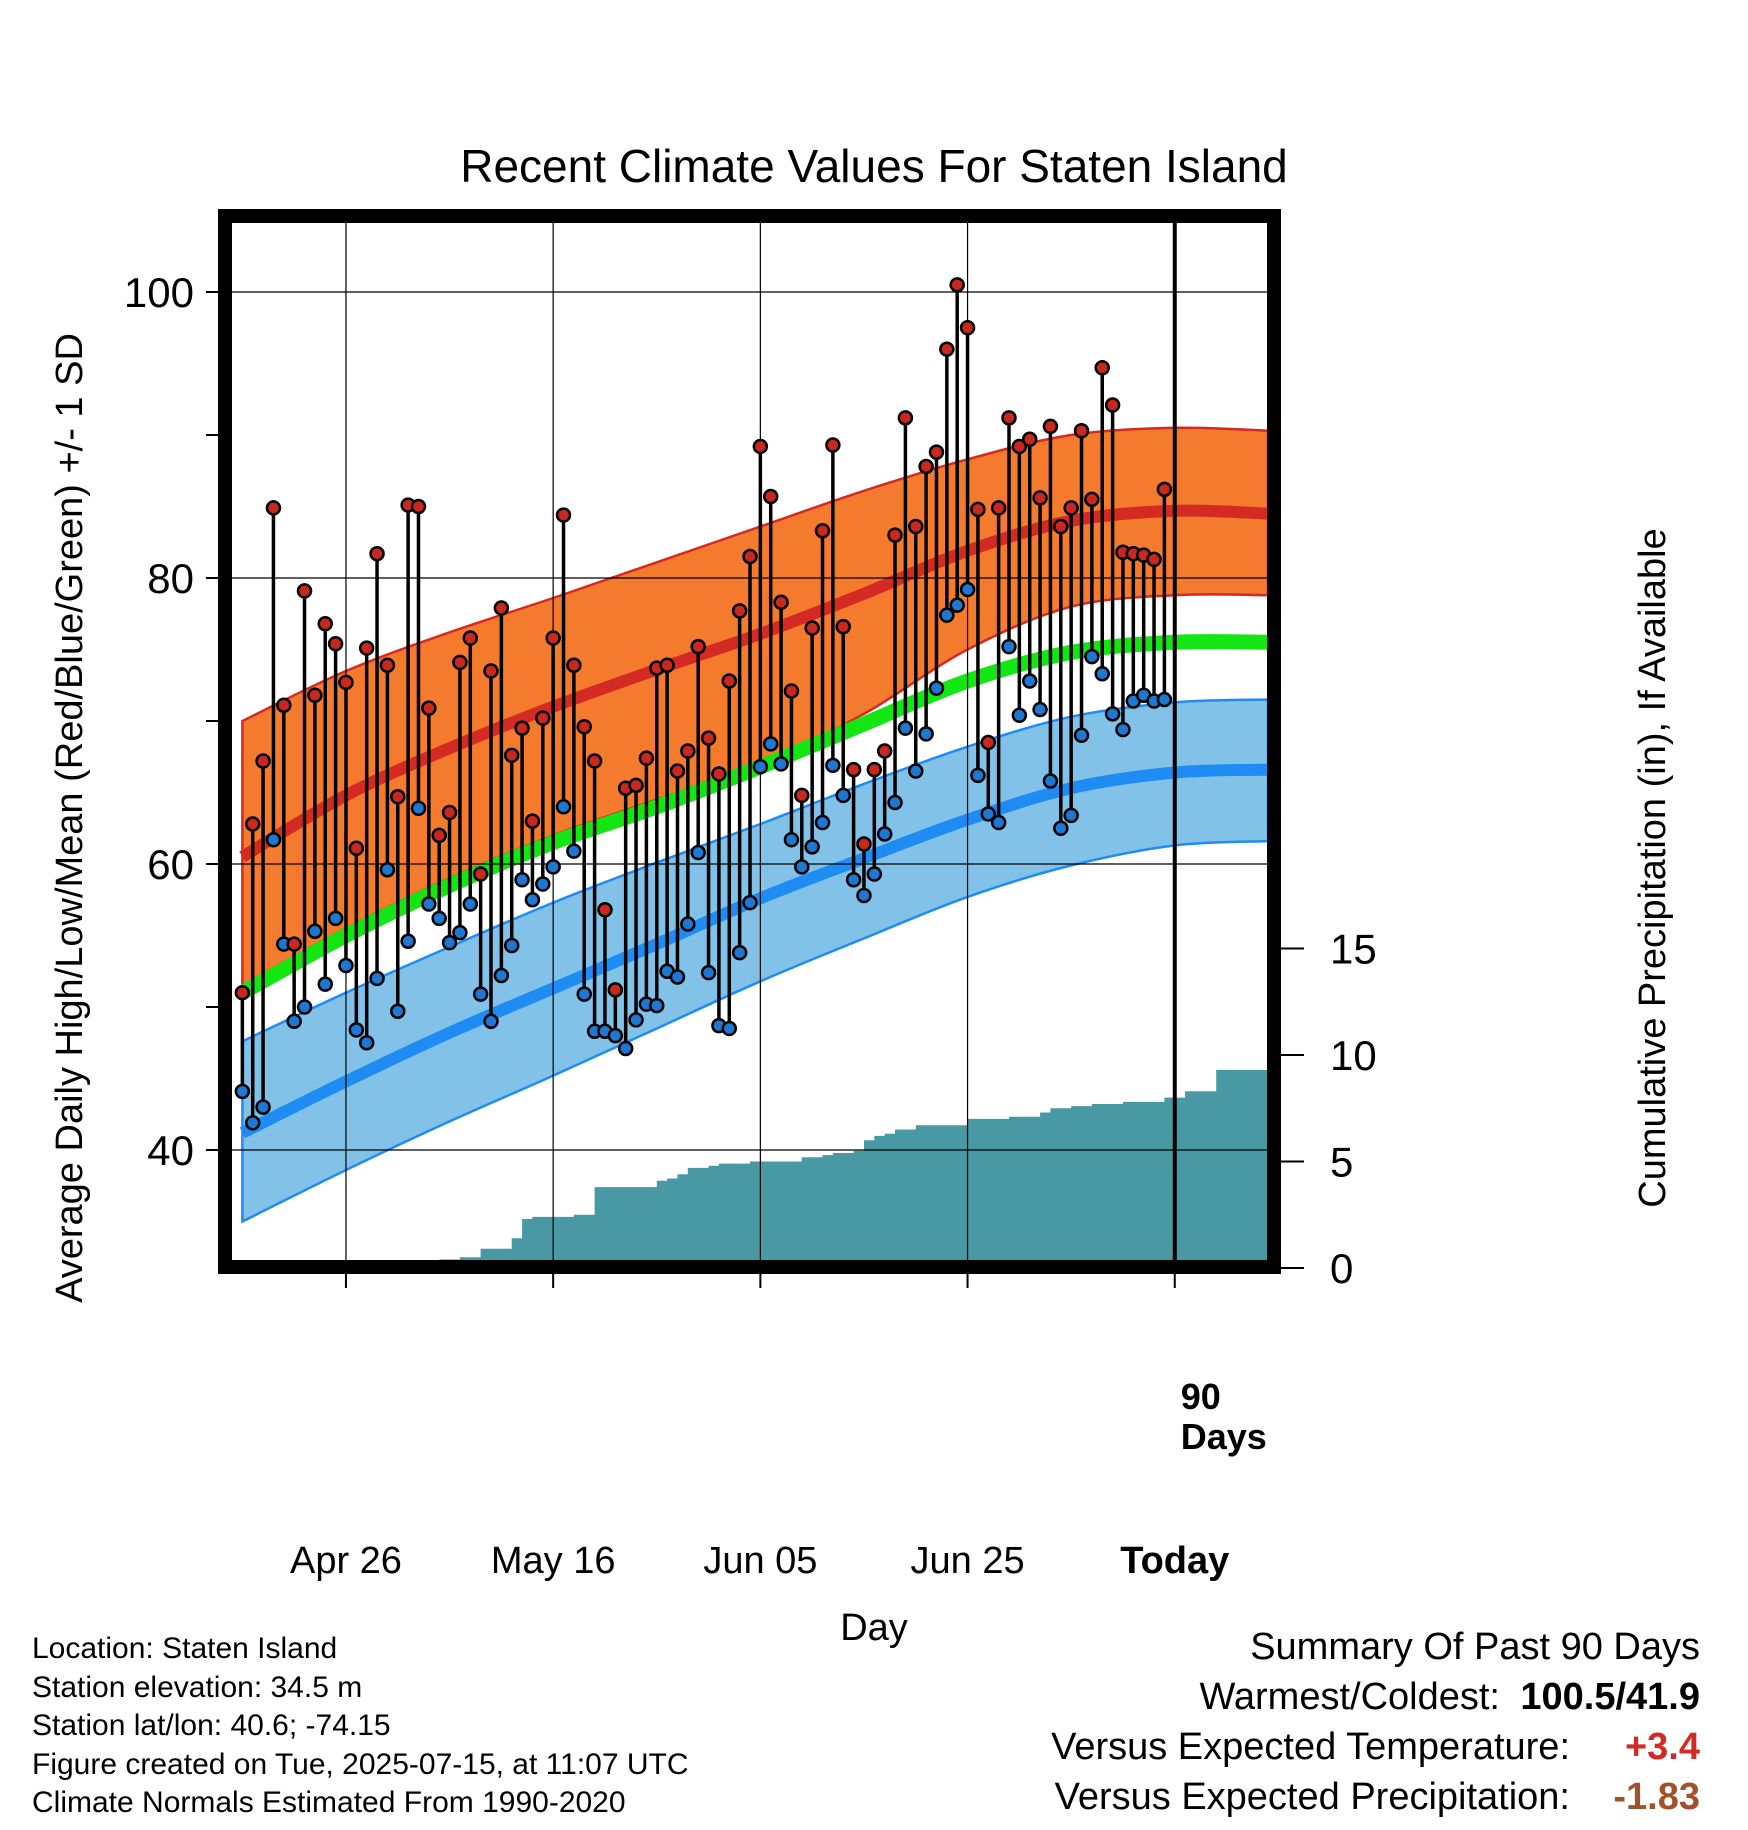 The image size is (1748, 1830). I want to click on chart-title: Recent Climate Values For Staten Island, so click(874, 166).